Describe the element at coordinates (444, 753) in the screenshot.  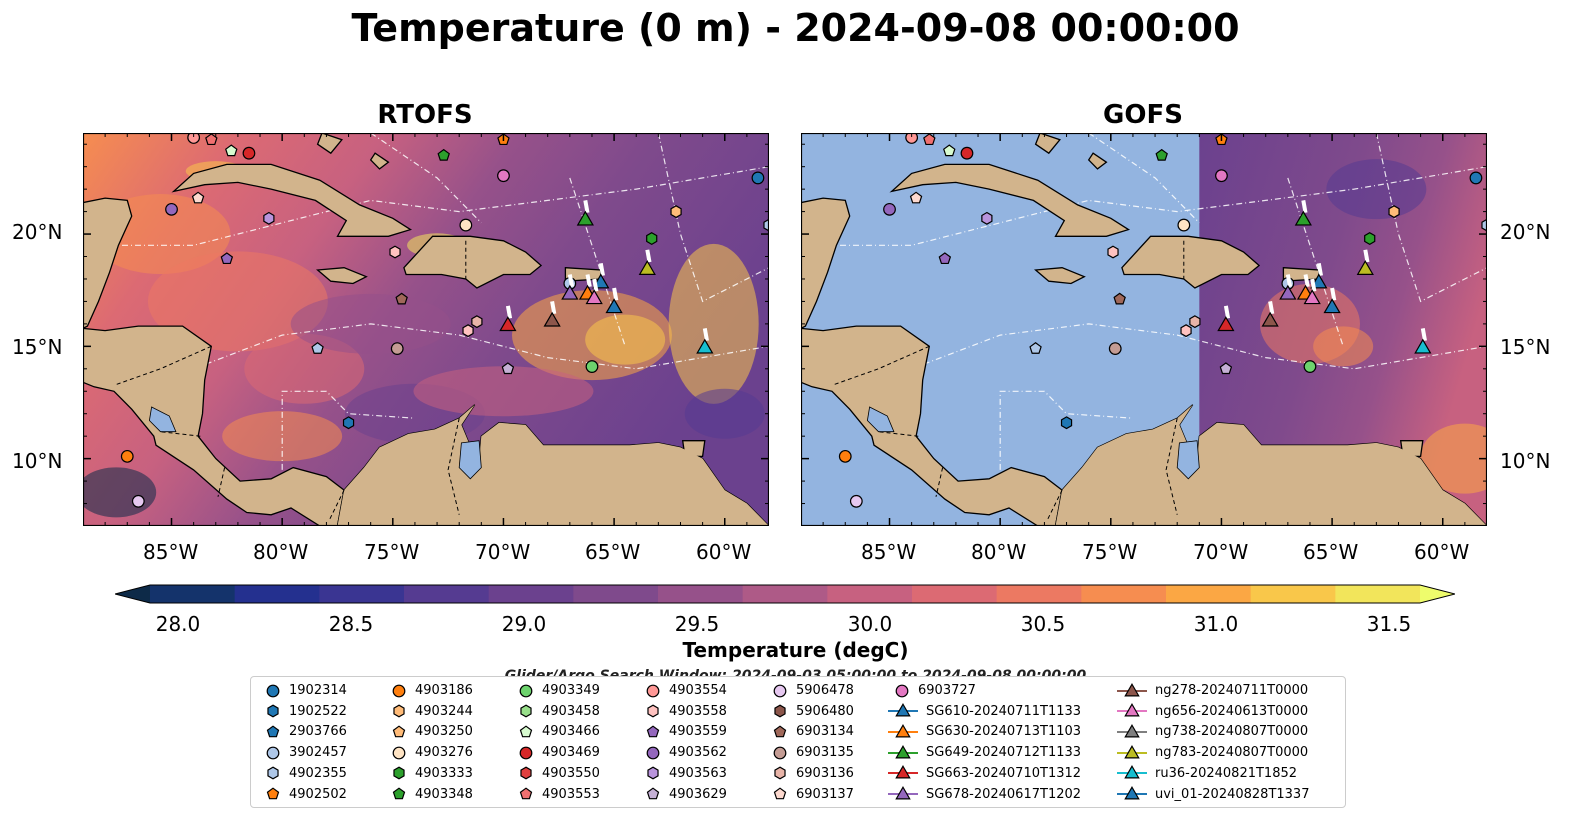
I see `legend-label: 4903276` at that location.